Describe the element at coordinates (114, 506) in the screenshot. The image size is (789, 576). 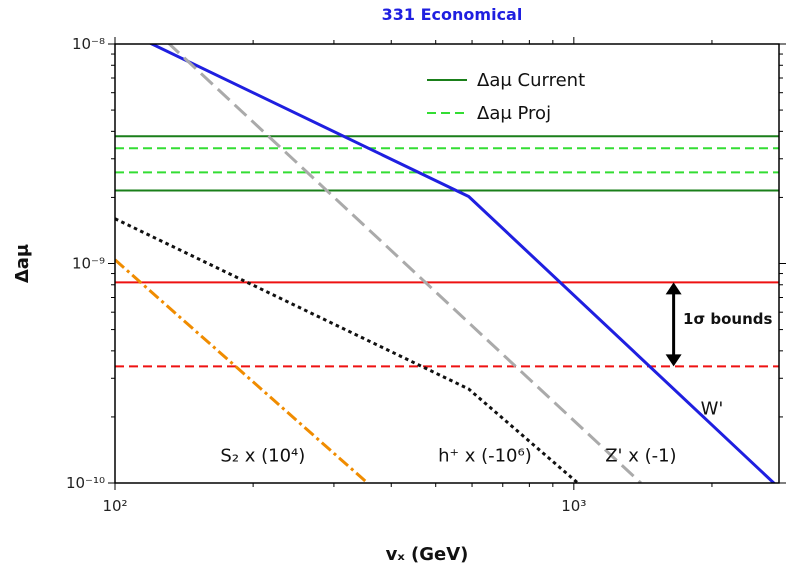
I see `x-tick-label-0: 10²` at that location.